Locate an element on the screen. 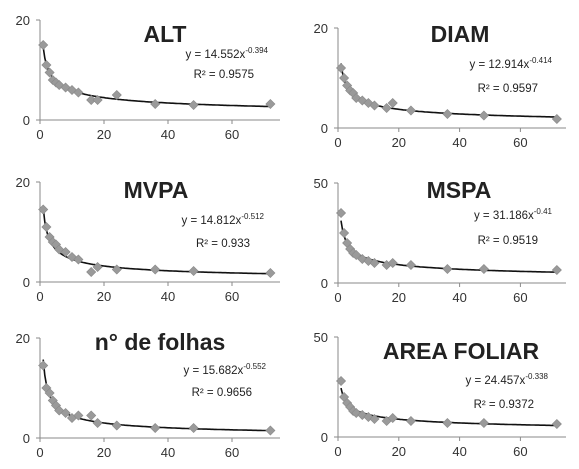 The height and width of the screenshot is (469, 579). equation-base: y = 14.812x is located at coordinates (212, 221).